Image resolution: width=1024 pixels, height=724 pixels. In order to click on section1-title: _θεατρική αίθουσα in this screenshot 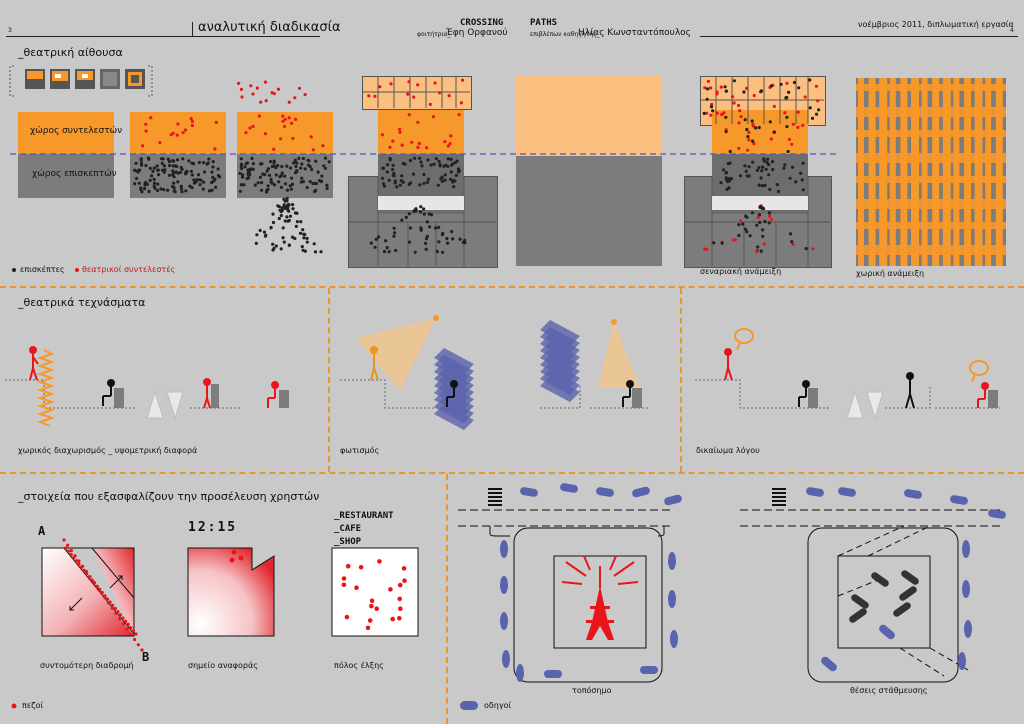, I will do `click(70, 52)`.